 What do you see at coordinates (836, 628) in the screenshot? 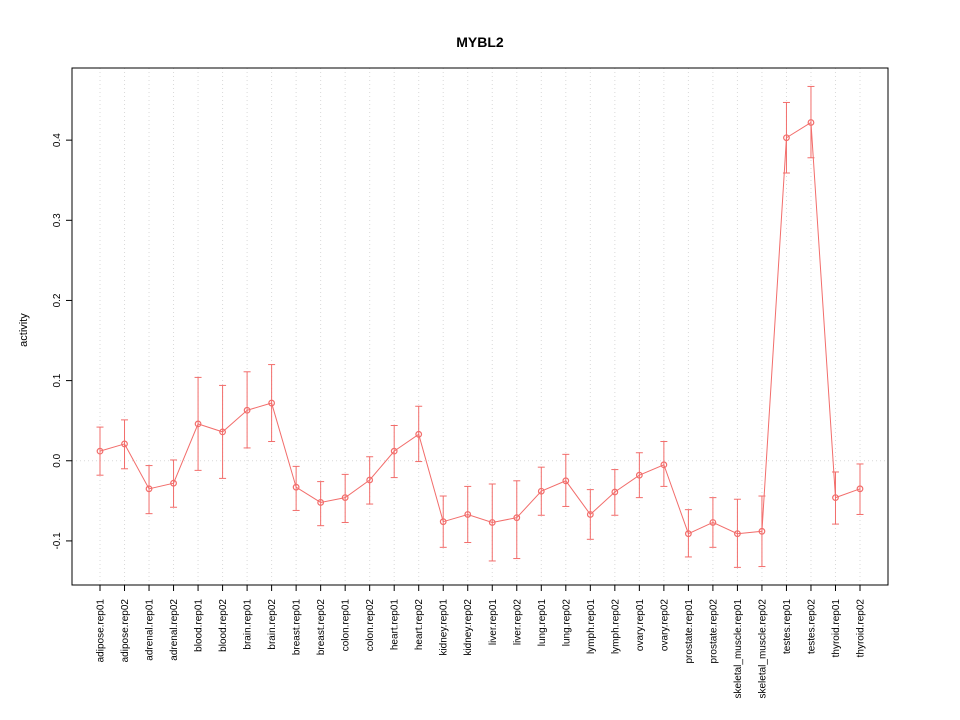
I see `x-tick-label: thyroid.rep01` at bounding box center [836, 628].